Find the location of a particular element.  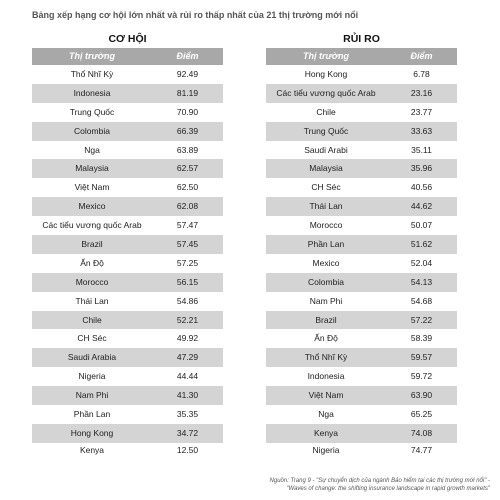

score-cell: 54.13 is located at coordinates (421, 281).